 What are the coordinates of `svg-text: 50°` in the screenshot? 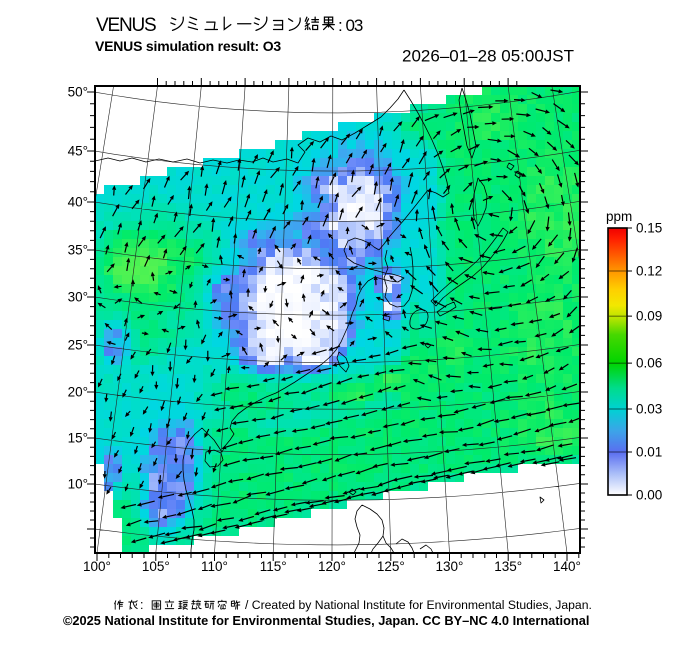 It's located at (78, 92).